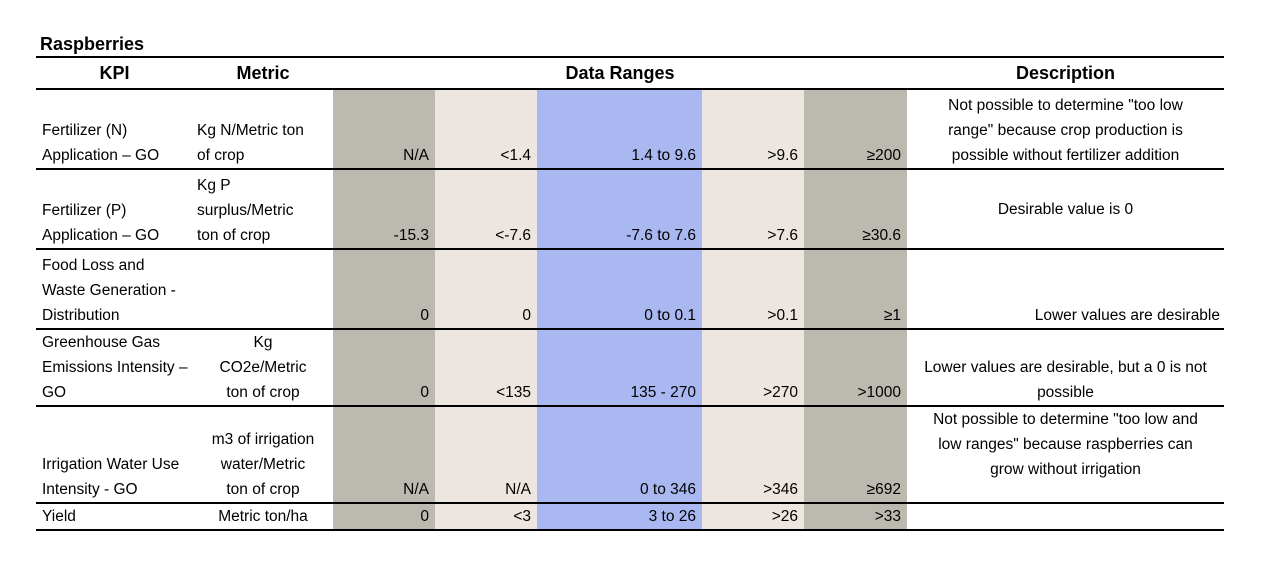  I want to click on metric-cell: Metric ton/ha, so click(263, 516).